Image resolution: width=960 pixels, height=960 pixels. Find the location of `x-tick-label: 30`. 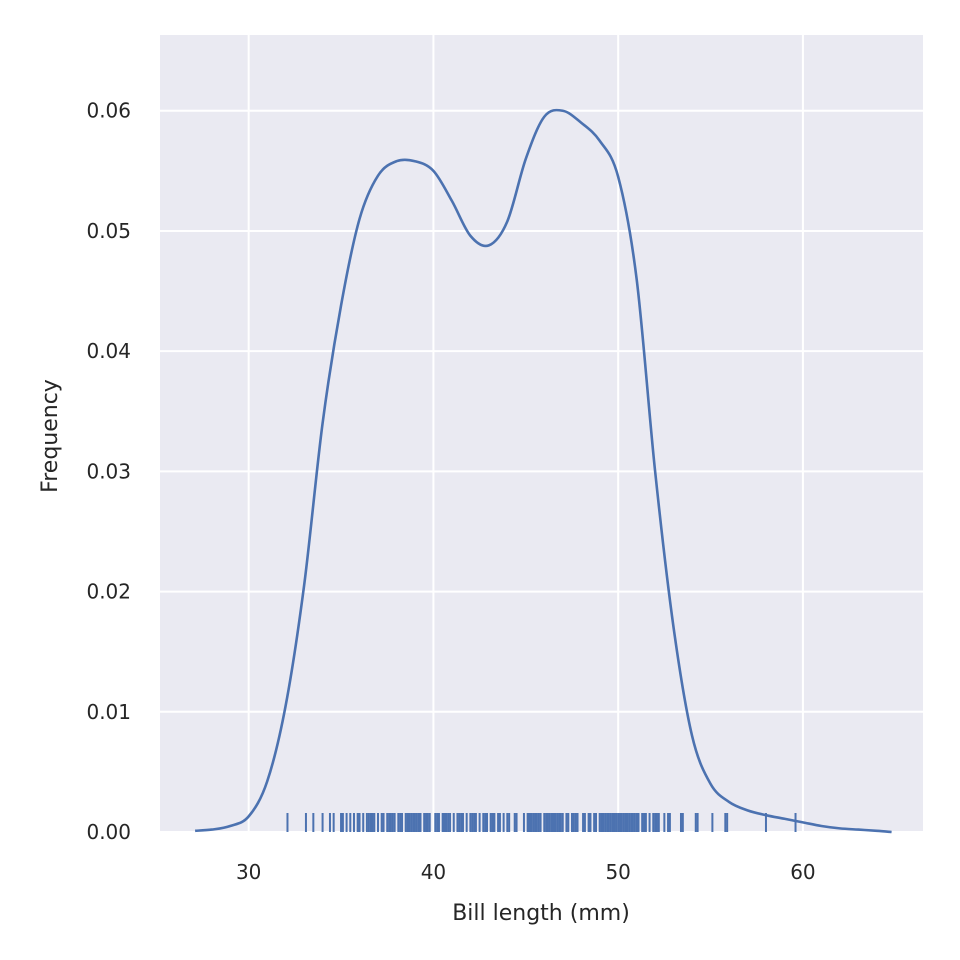

x-tick-label: 30 is located at coordinates (248, 872).